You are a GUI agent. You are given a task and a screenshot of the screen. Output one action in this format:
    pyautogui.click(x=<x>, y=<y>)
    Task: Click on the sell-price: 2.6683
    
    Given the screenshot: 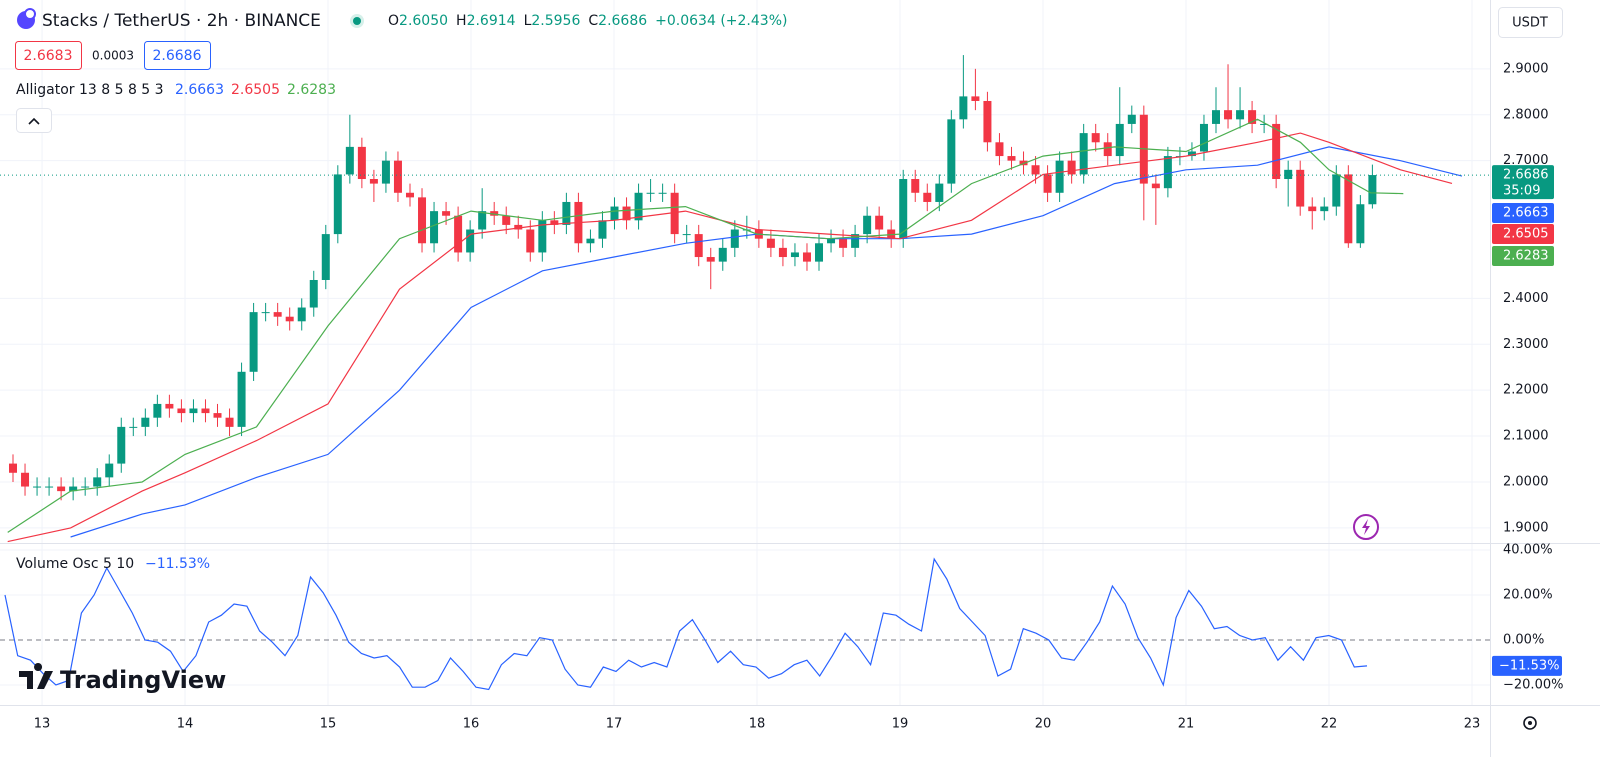 What is the action you would take?
    pyautogui.click(x=48, y=56)
    